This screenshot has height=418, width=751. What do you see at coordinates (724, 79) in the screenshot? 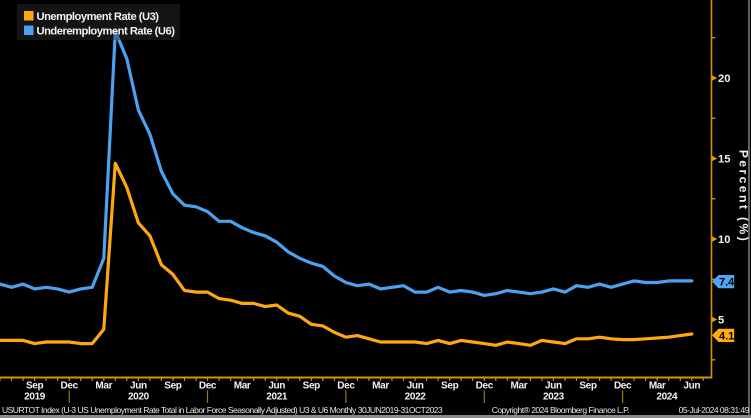
I see `svg-text: 20` at bounding box center [724, 79].